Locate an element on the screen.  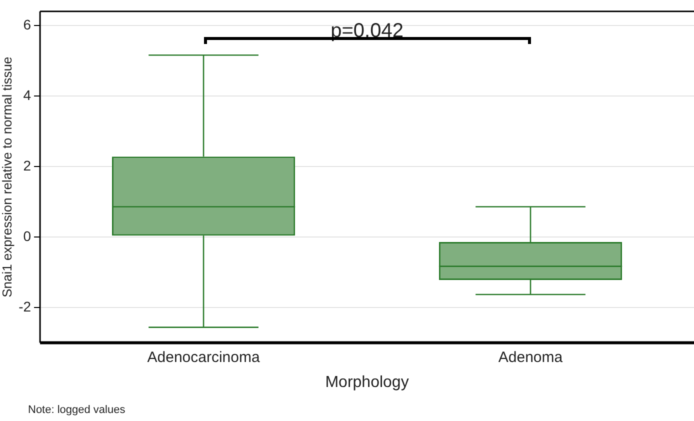
annotation: p=0.042 is located at coordinates (367, 31).